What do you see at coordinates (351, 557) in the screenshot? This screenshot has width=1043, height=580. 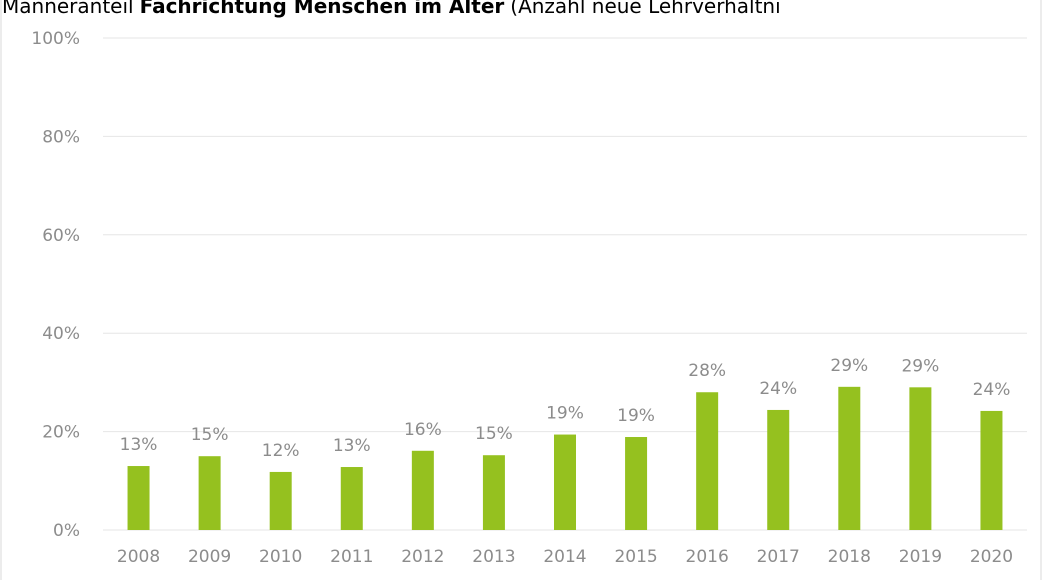 I see `x-tick-label: 2011` at bounding box center [351, 557].